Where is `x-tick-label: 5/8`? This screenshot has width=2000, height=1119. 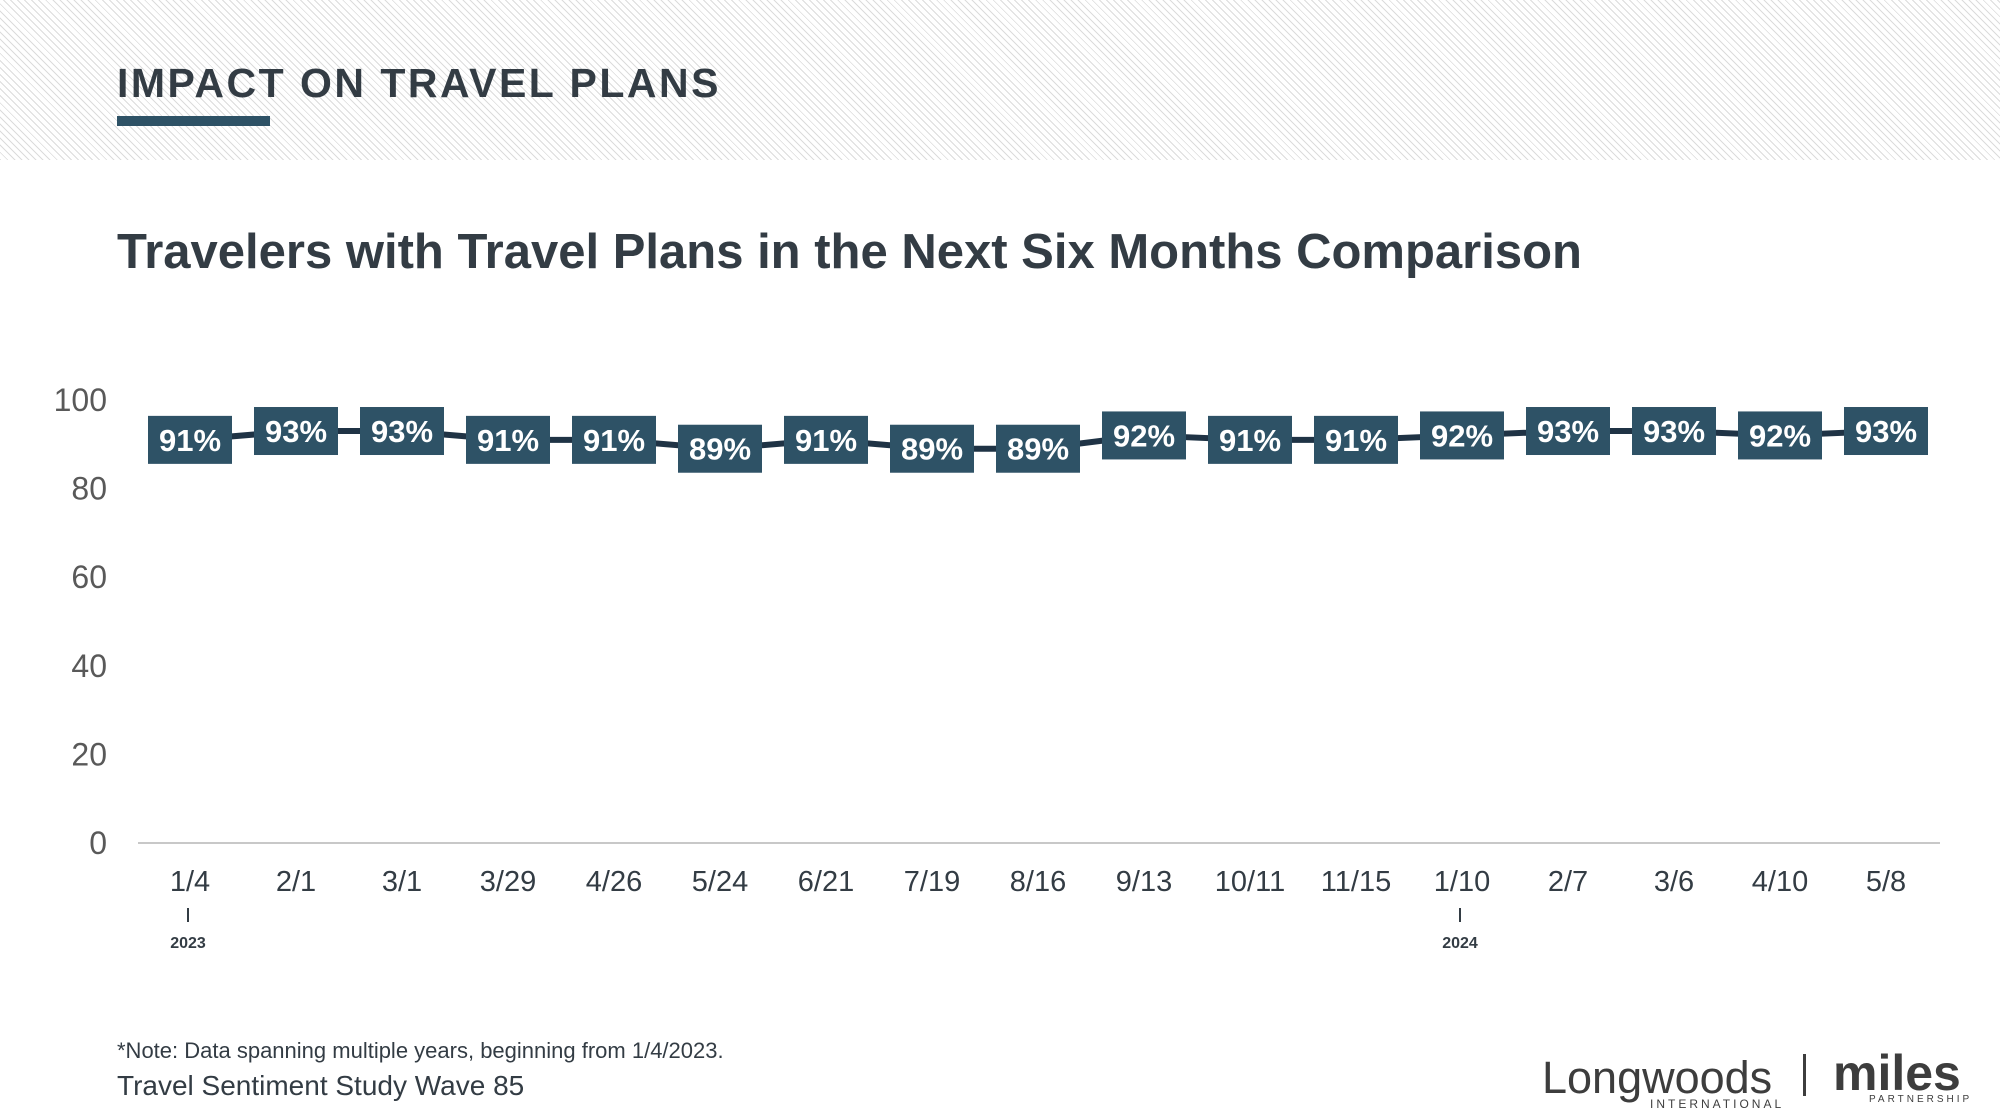 x-tick-label: 5/8 is located at coordinates (1886, 882).